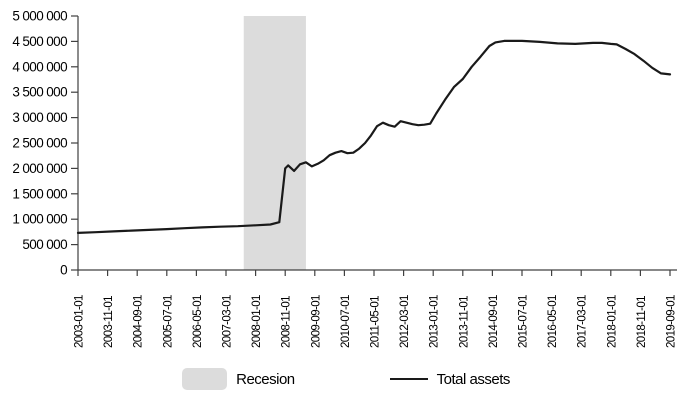 Image resolution: width=692 pixels, height=402 pixels. I want to click on svg-text: 1 500 000, so click(39, 193).